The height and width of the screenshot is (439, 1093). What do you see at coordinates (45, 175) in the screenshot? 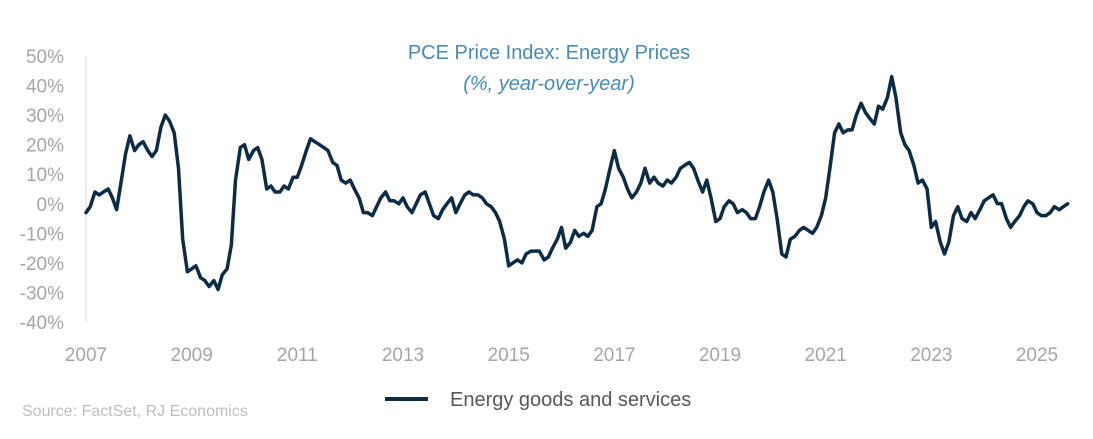
I see `y-tick-label: 10%` at bounding box center [45, 175].